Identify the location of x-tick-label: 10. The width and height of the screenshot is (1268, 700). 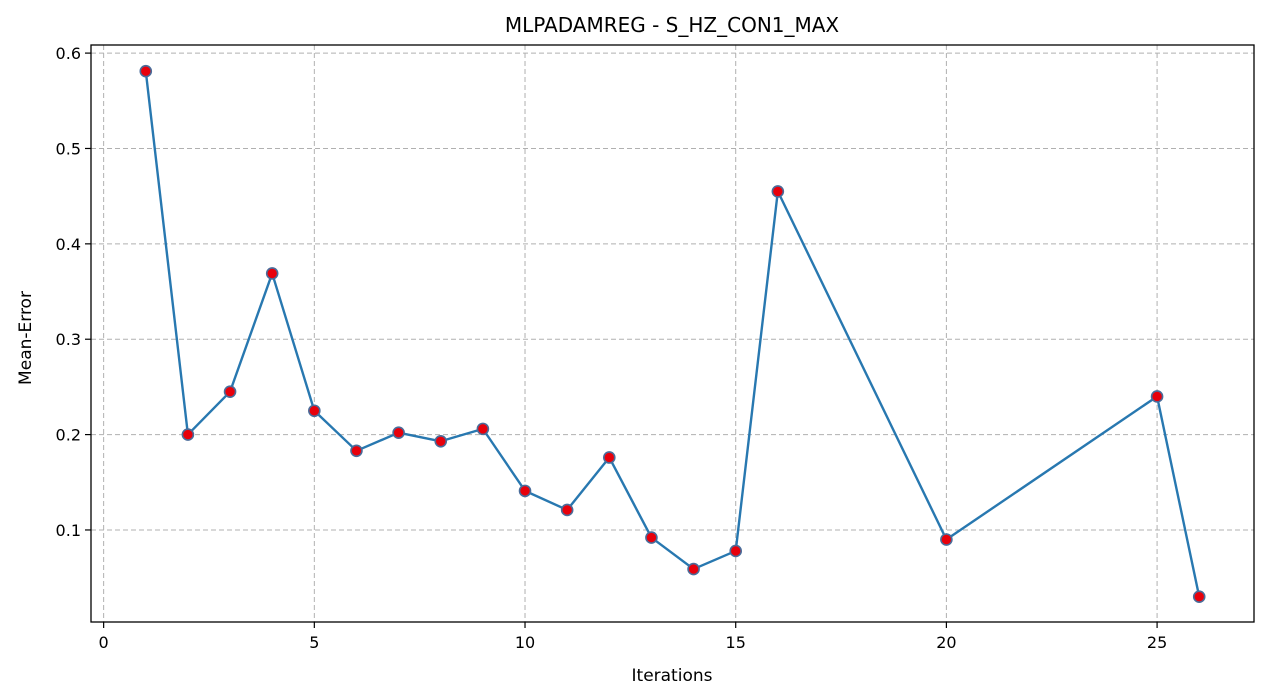
(525, 642).